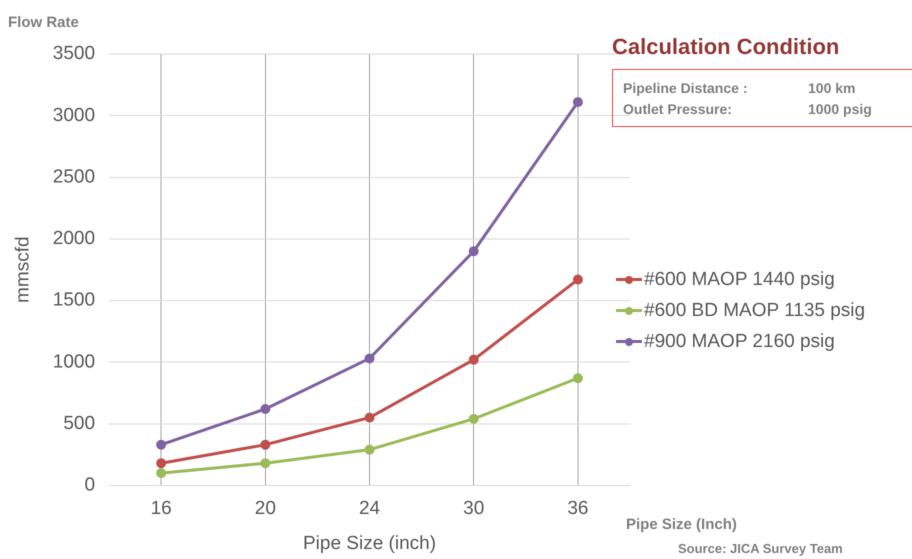 The width and height of the screenshot is (912, 559). I want to click on x-axis-title: Pipe Size (inch), so click(369, 543).